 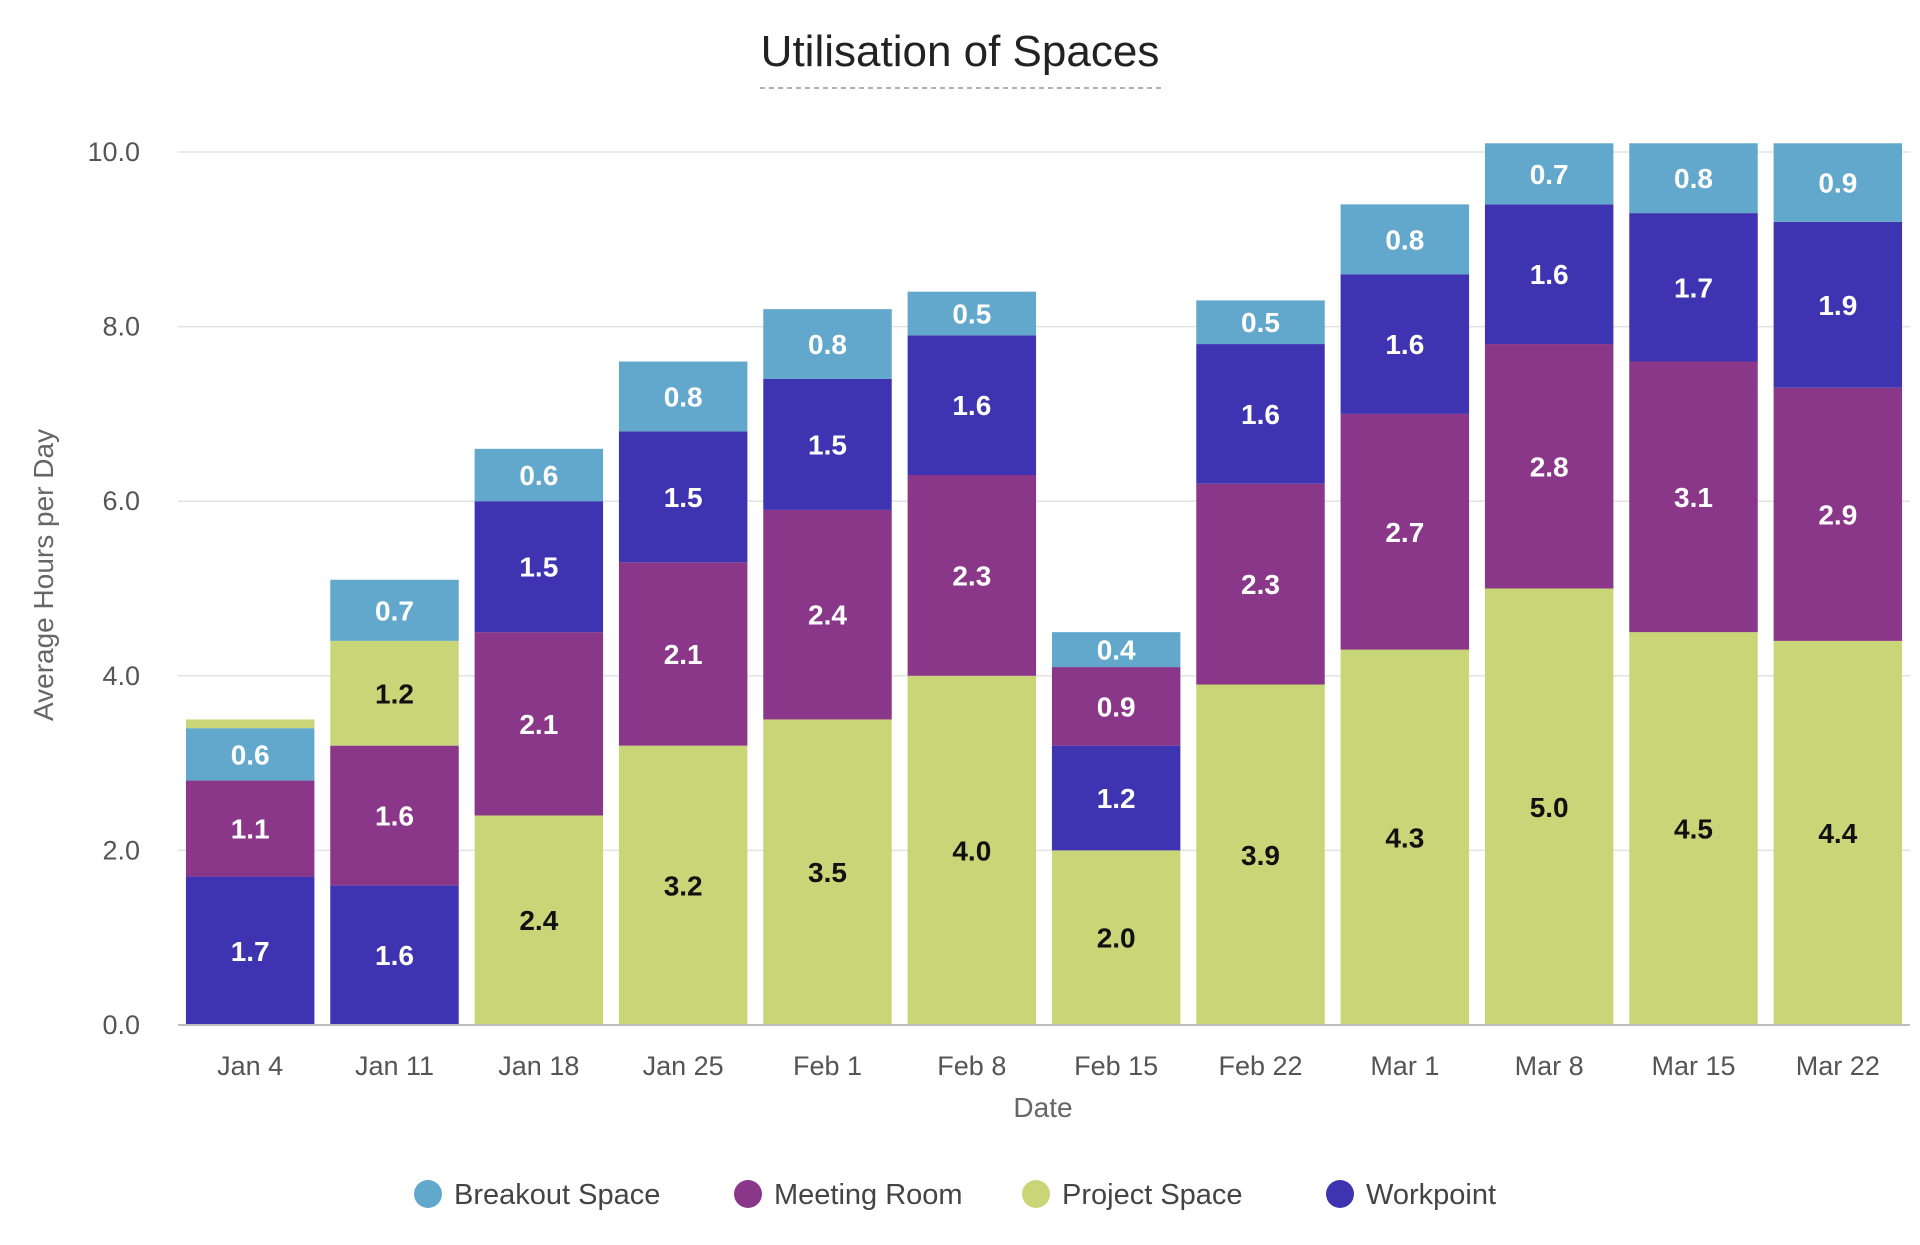 I want to click on x-tick-label: Jan 4, so click(x=250, y=1066).